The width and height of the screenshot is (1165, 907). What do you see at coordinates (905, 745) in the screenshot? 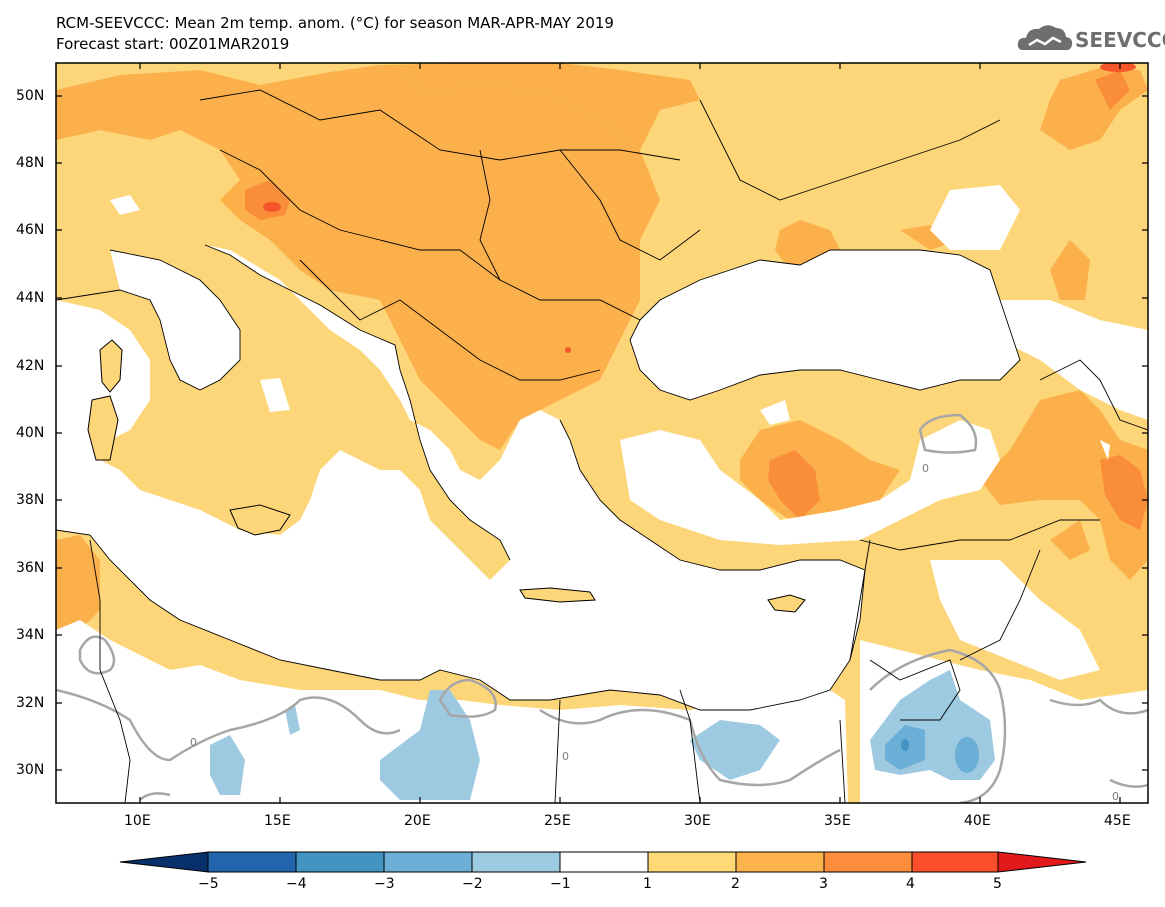
I see `anomaly-neg-3-4-region` at bounding box center [905, 745].